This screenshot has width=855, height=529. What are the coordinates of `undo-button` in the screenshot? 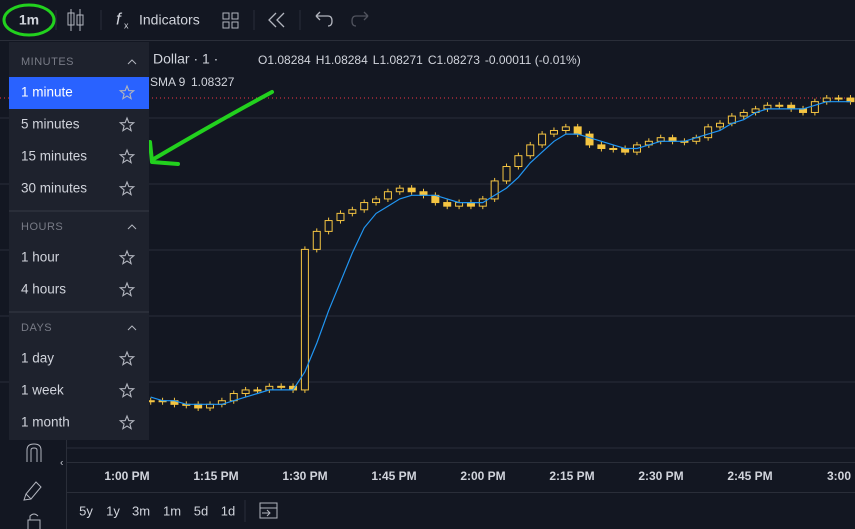 It's located at (324, 19).